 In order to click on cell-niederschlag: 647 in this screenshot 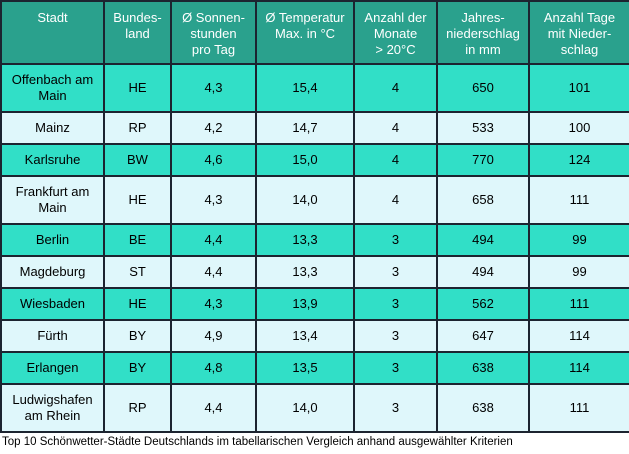, I will do `click(483, 336)`.